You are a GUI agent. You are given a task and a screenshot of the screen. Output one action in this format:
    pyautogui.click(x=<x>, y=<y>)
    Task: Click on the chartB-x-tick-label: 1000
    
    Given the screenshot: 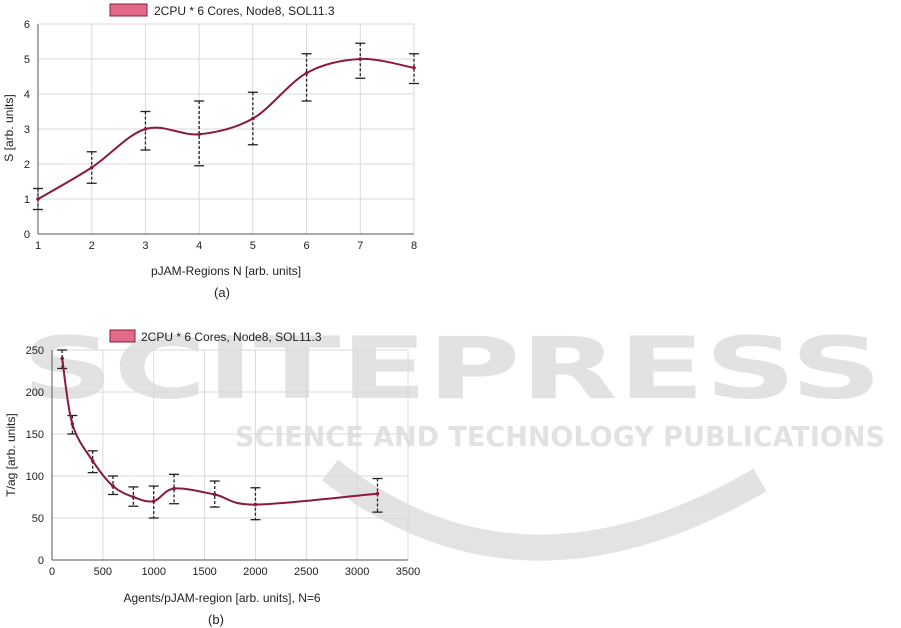 What is the action you would take?
    pyautogui.click(x=153, y=572)
    